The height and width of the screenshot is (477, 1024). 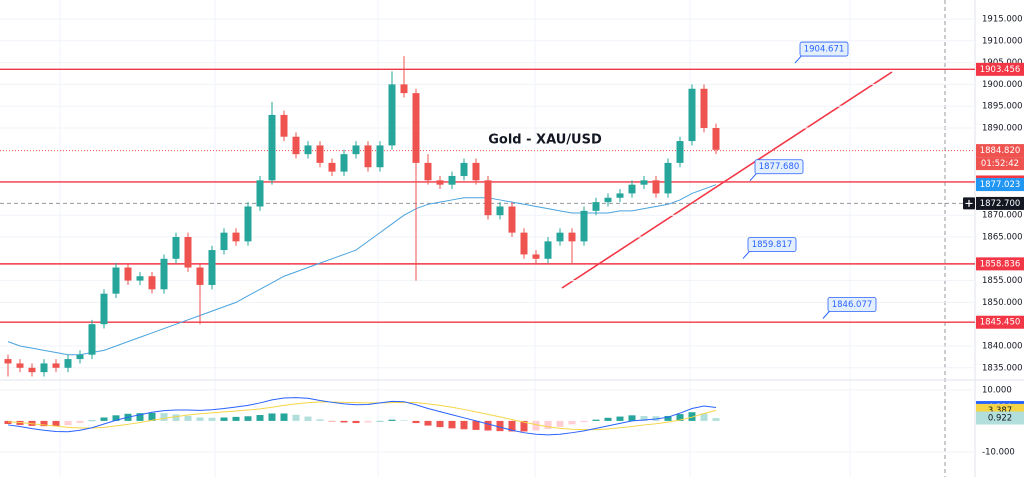 I want to click on y-tick-label: -10.000, so click(x=998, y=452).